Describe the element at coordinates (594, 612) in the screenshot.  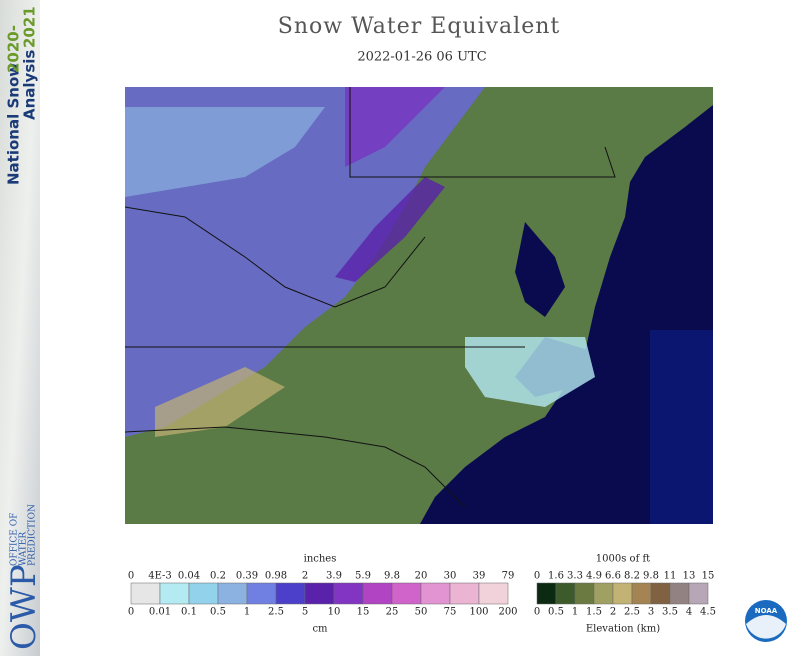
I see `legend-label: 1.5` at that location.